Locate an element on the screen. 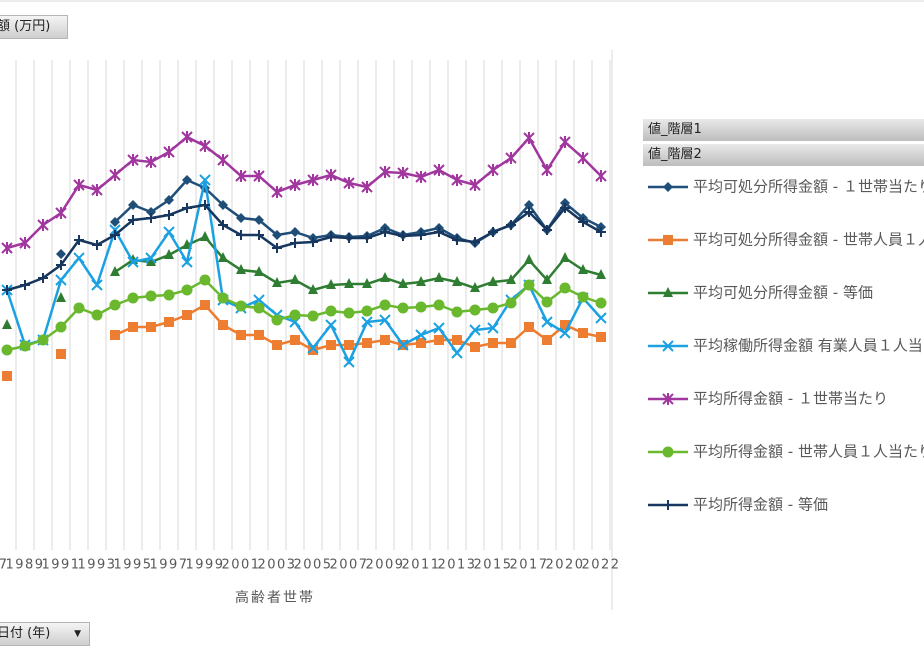  dropdown-arrow: ▼ is located at coordinates (77, 634).